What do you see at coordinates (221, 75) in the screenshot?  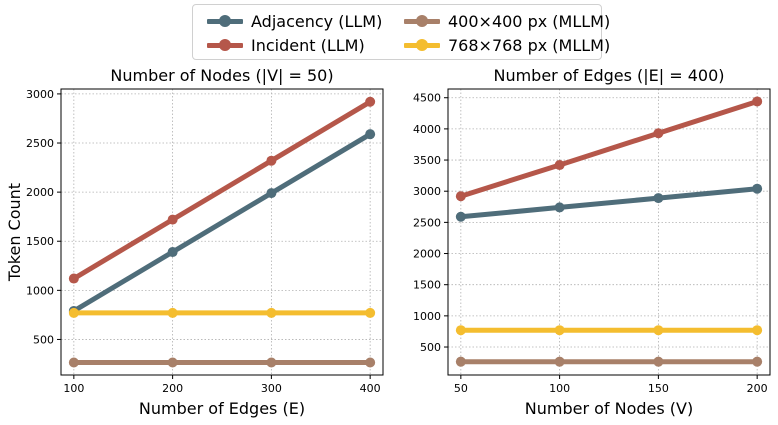 I see `chart-title: Number of Nodes (|V| = 50)` at bounding box center [221, 75].